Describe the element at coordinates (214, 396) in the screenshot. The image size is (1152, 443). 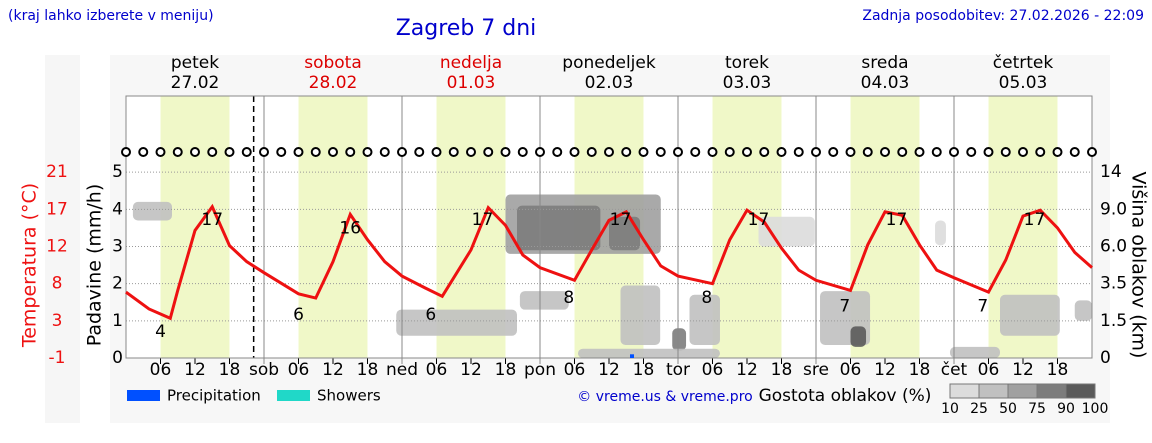
I see `legend-label: Precipitation` at that location.